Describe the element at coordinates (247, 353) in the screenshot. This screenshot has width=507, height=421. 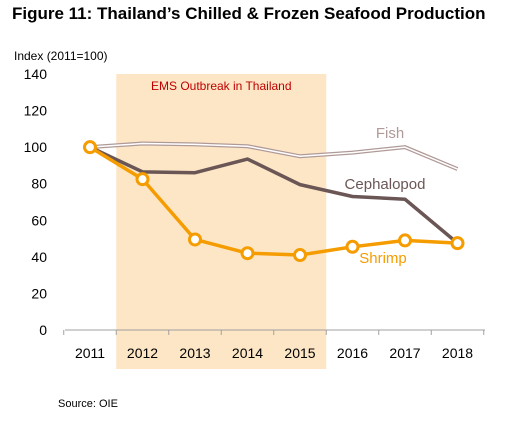
I see `x-tick-label: 2014` at that location.